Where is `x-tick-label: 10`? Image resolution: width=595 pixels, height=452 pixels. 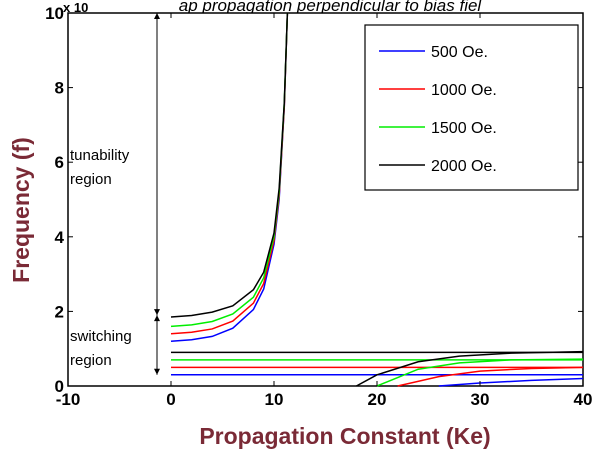 x-tick-label: 10 is located at coordinates (274, 399).